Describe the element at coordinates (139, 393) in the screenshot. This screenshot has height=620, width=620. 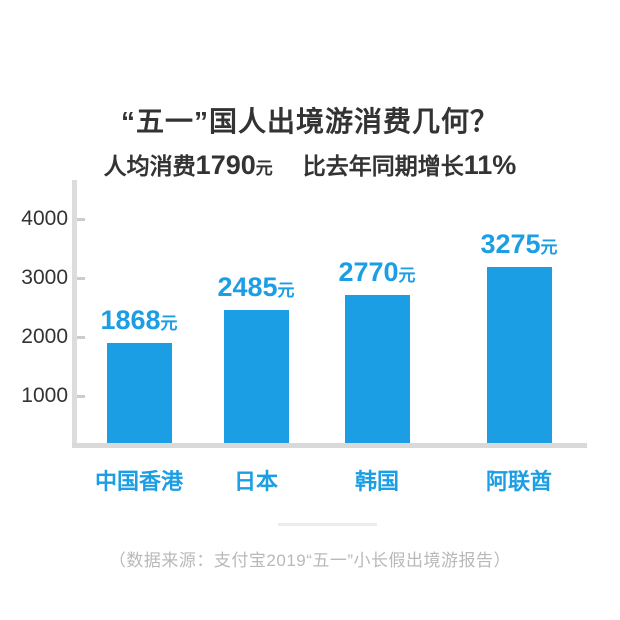
I see `bar-中国香港` at that location.